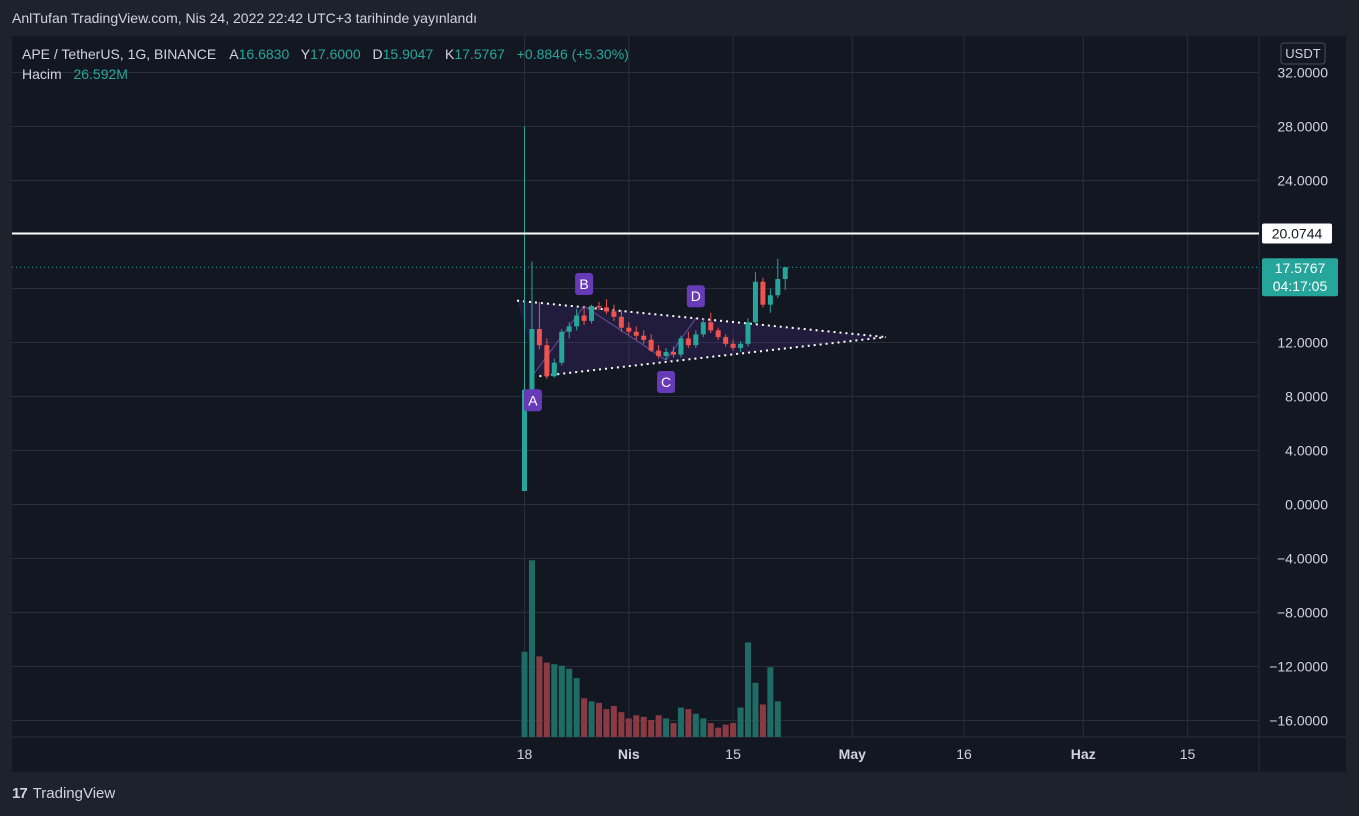 The image size is (1359, 816). Describe the element at coordinates (1302, 613) in the screenshot. I see `price-tick-label: −8.0000` at that location.